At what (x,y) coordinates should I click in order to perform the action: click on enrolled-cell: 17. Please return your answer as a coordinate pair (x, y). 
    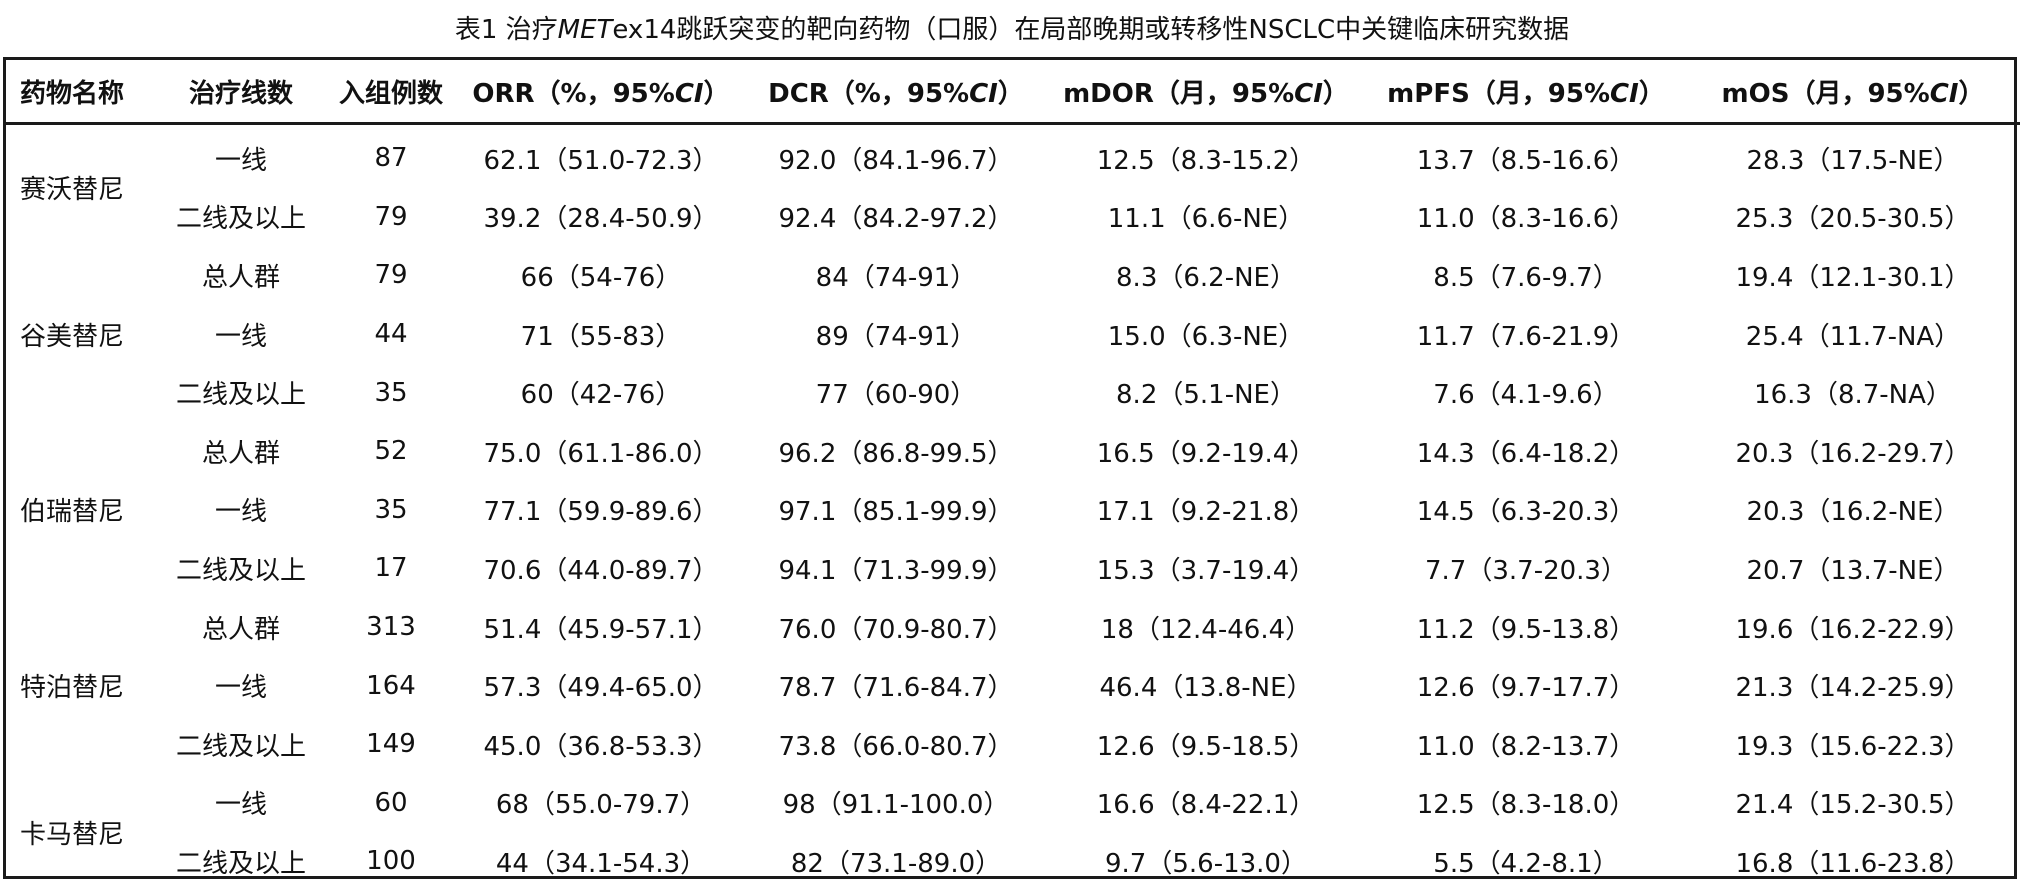
    Looking at the image, I should click on (391, 568).